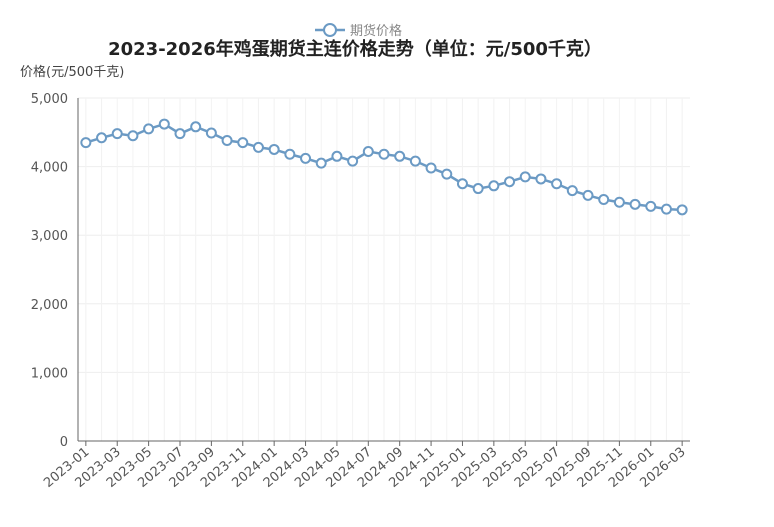  Describe the element at coordinates (355, 49) in the screenshot. I see `chart-title: 2023-2026年鸡蛋期货主连价格走势（单位：元/500千克）` at that location.